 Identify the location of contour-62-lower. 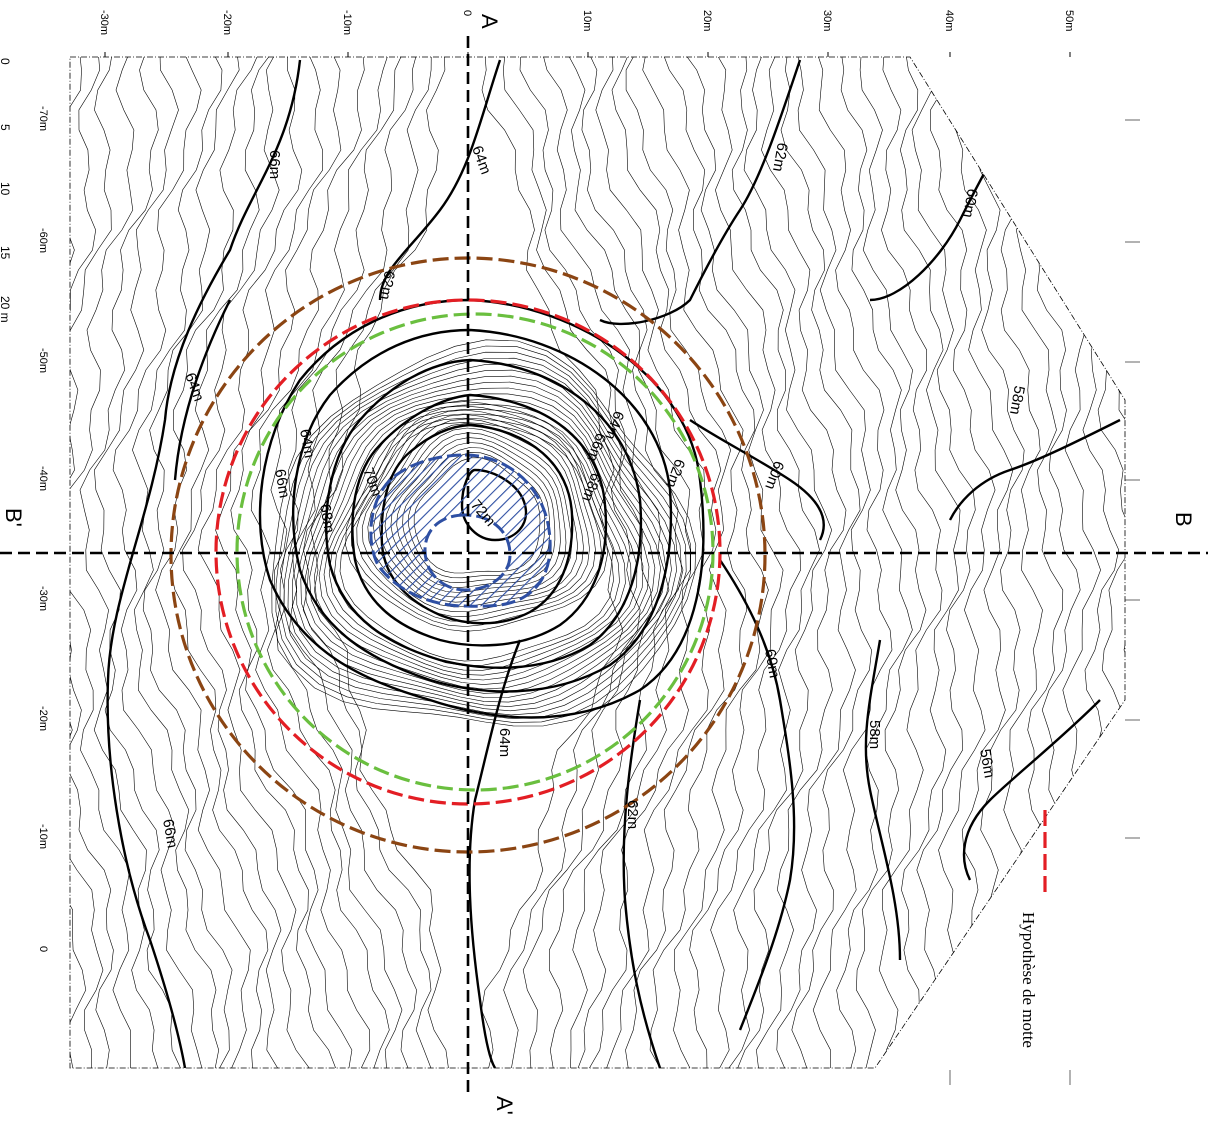
(642, 883).